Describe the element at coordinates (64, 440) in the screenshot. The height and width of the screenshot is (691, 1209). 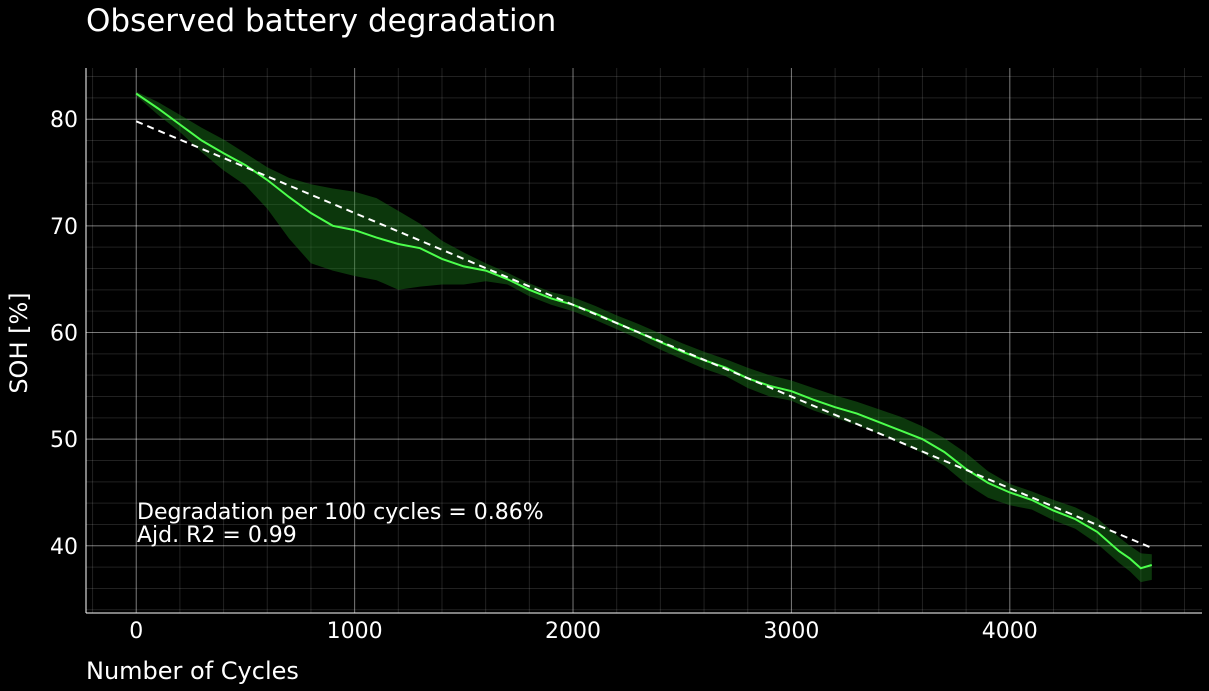
I see `y-tick-label: 50` at that location.